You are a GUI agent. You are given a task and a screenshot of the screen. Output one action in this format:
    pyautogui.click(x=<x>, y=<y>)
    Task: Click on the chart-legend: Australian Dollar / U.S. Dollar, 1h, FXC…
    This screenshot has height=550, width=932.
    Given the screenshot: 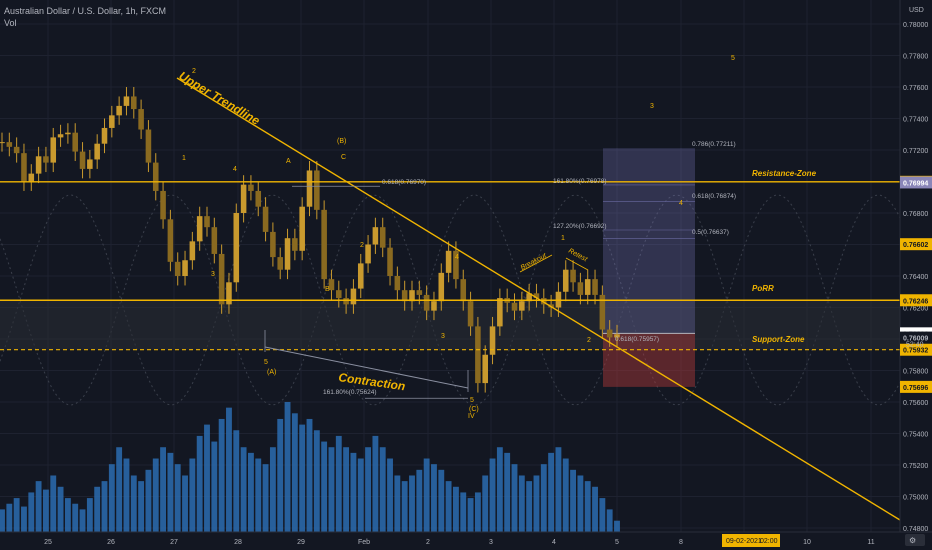 What is the action you would take?
    pyautogui.click(x=85, y=17)
    